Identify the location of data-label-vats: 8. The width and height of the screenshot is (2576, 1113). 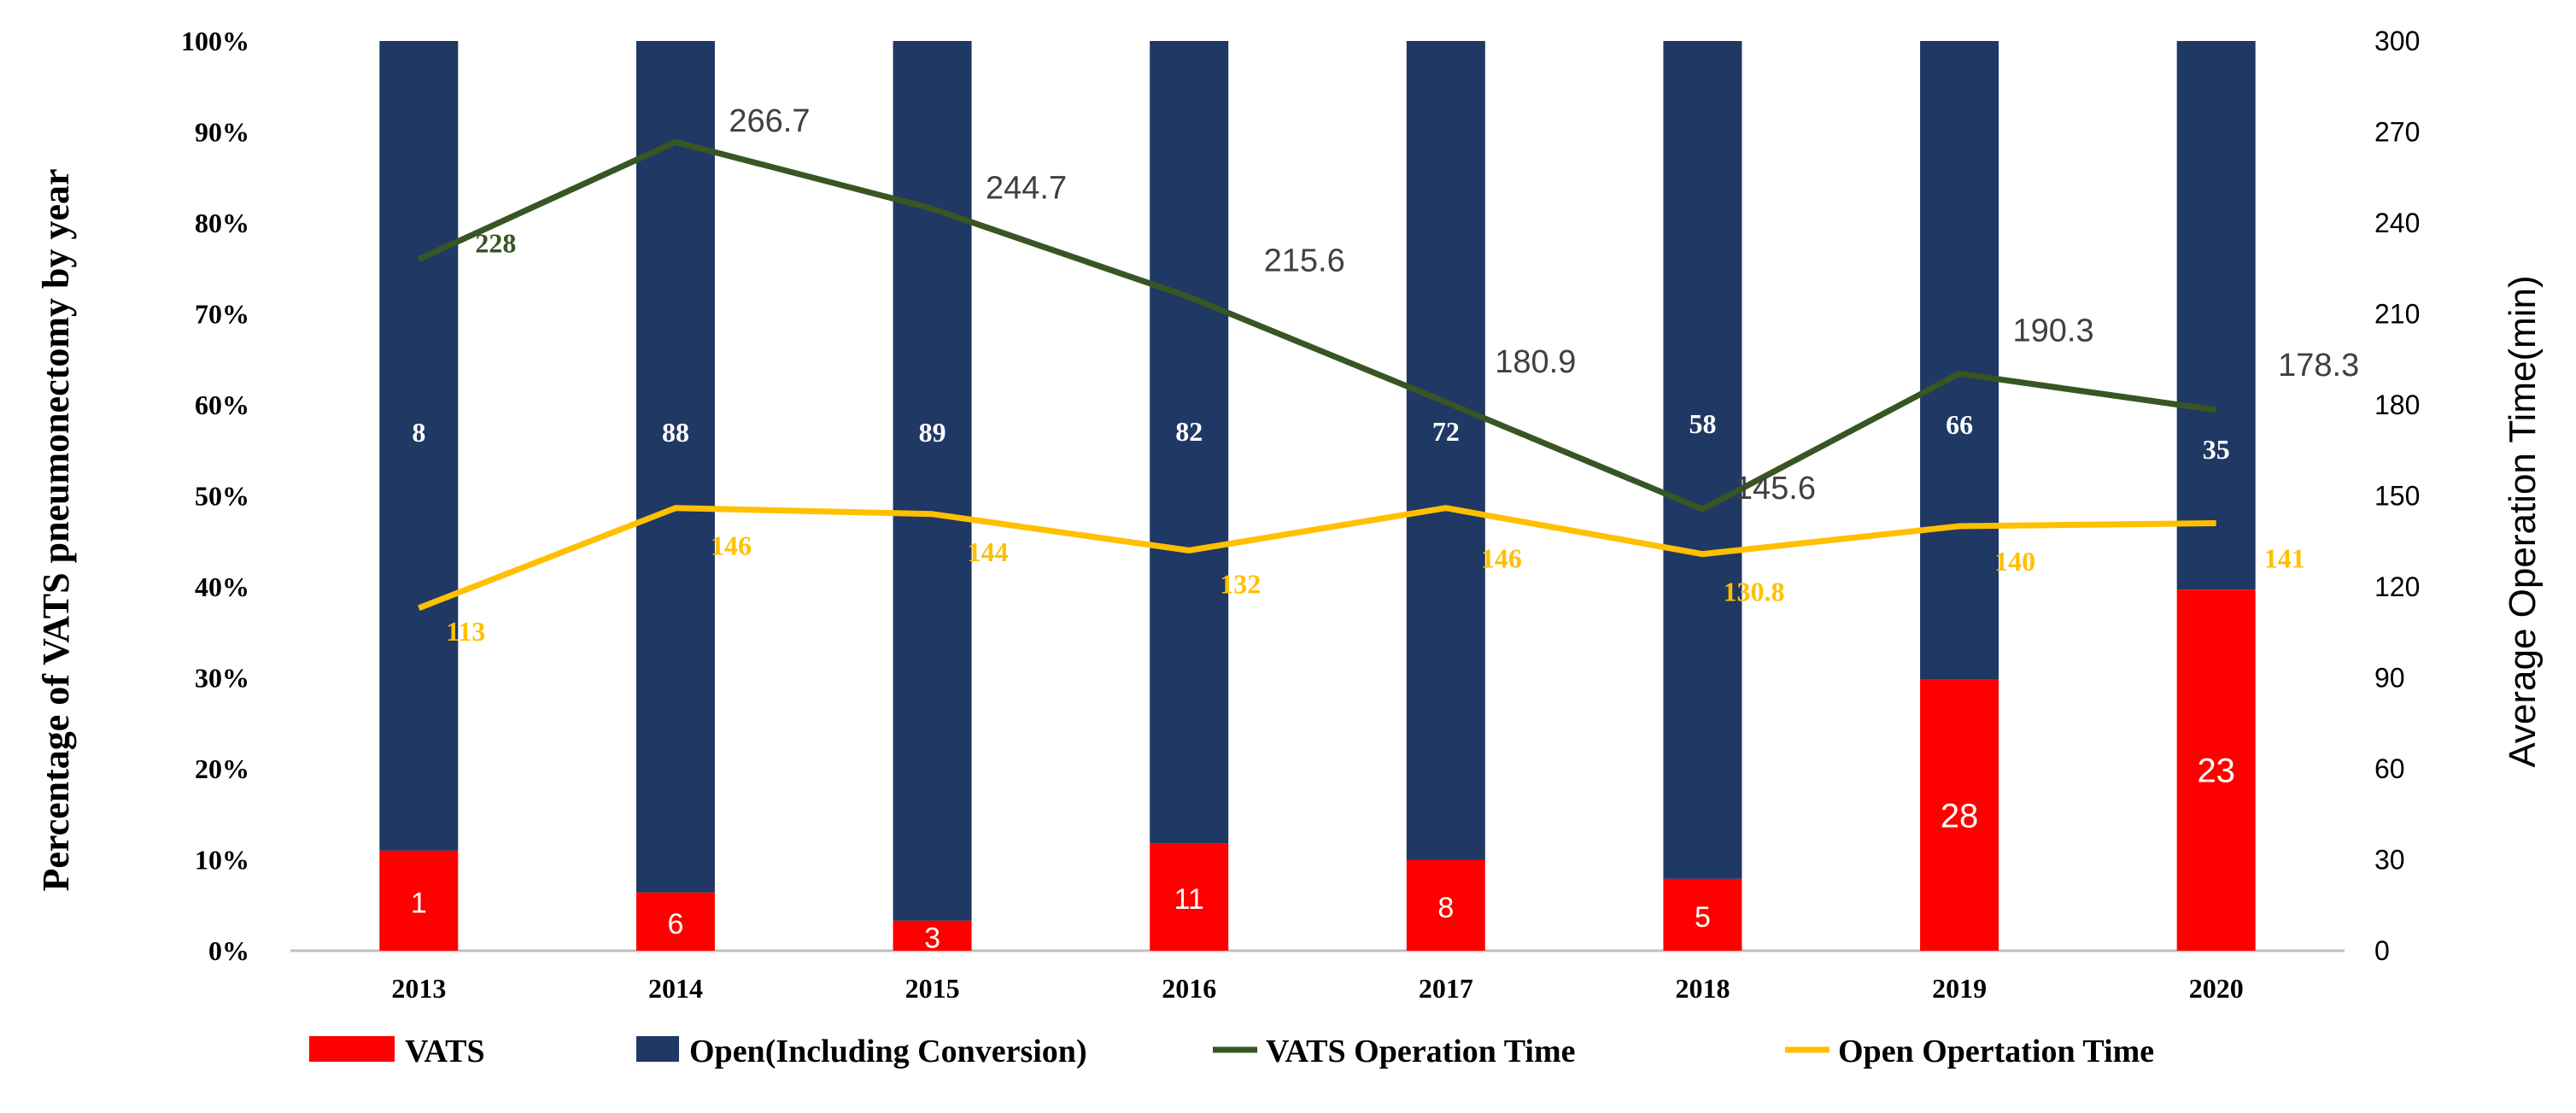
(1445, 908).